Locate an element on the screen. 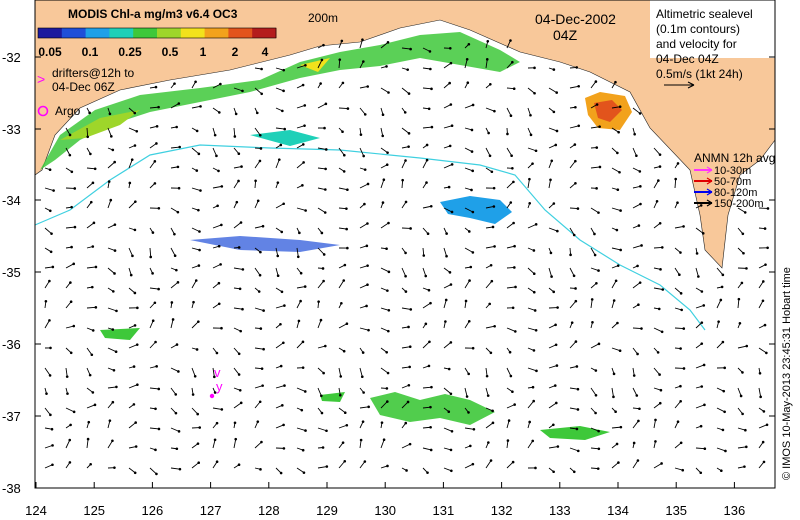 The height and width of the screenshot is (520, 800). colorbar-ticks: 0.05 0.1 0.25 0.5 1 2 4 is located at coordinates (153, 52).